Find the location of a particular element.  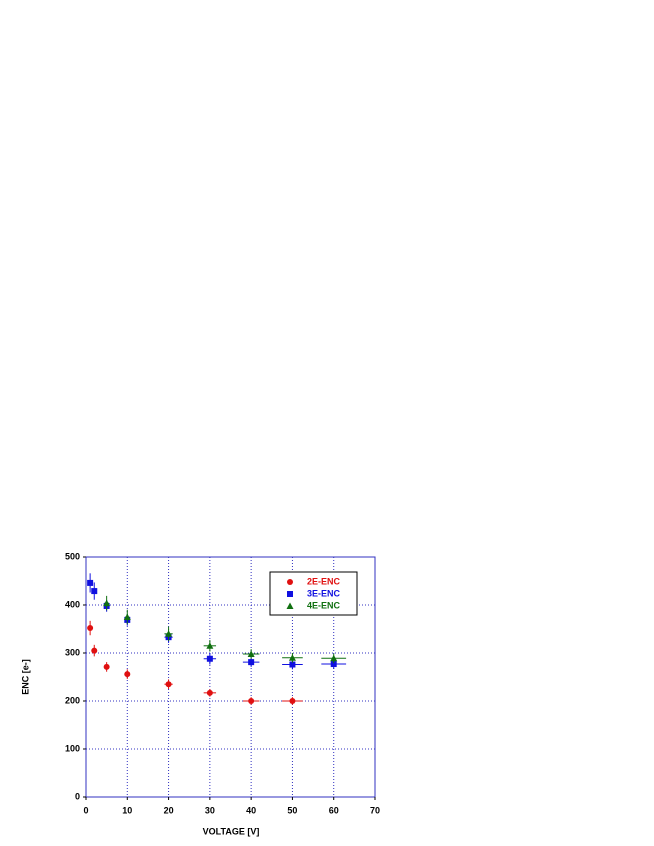

y-tick-label: 400 is located at coordinates (72, 604).